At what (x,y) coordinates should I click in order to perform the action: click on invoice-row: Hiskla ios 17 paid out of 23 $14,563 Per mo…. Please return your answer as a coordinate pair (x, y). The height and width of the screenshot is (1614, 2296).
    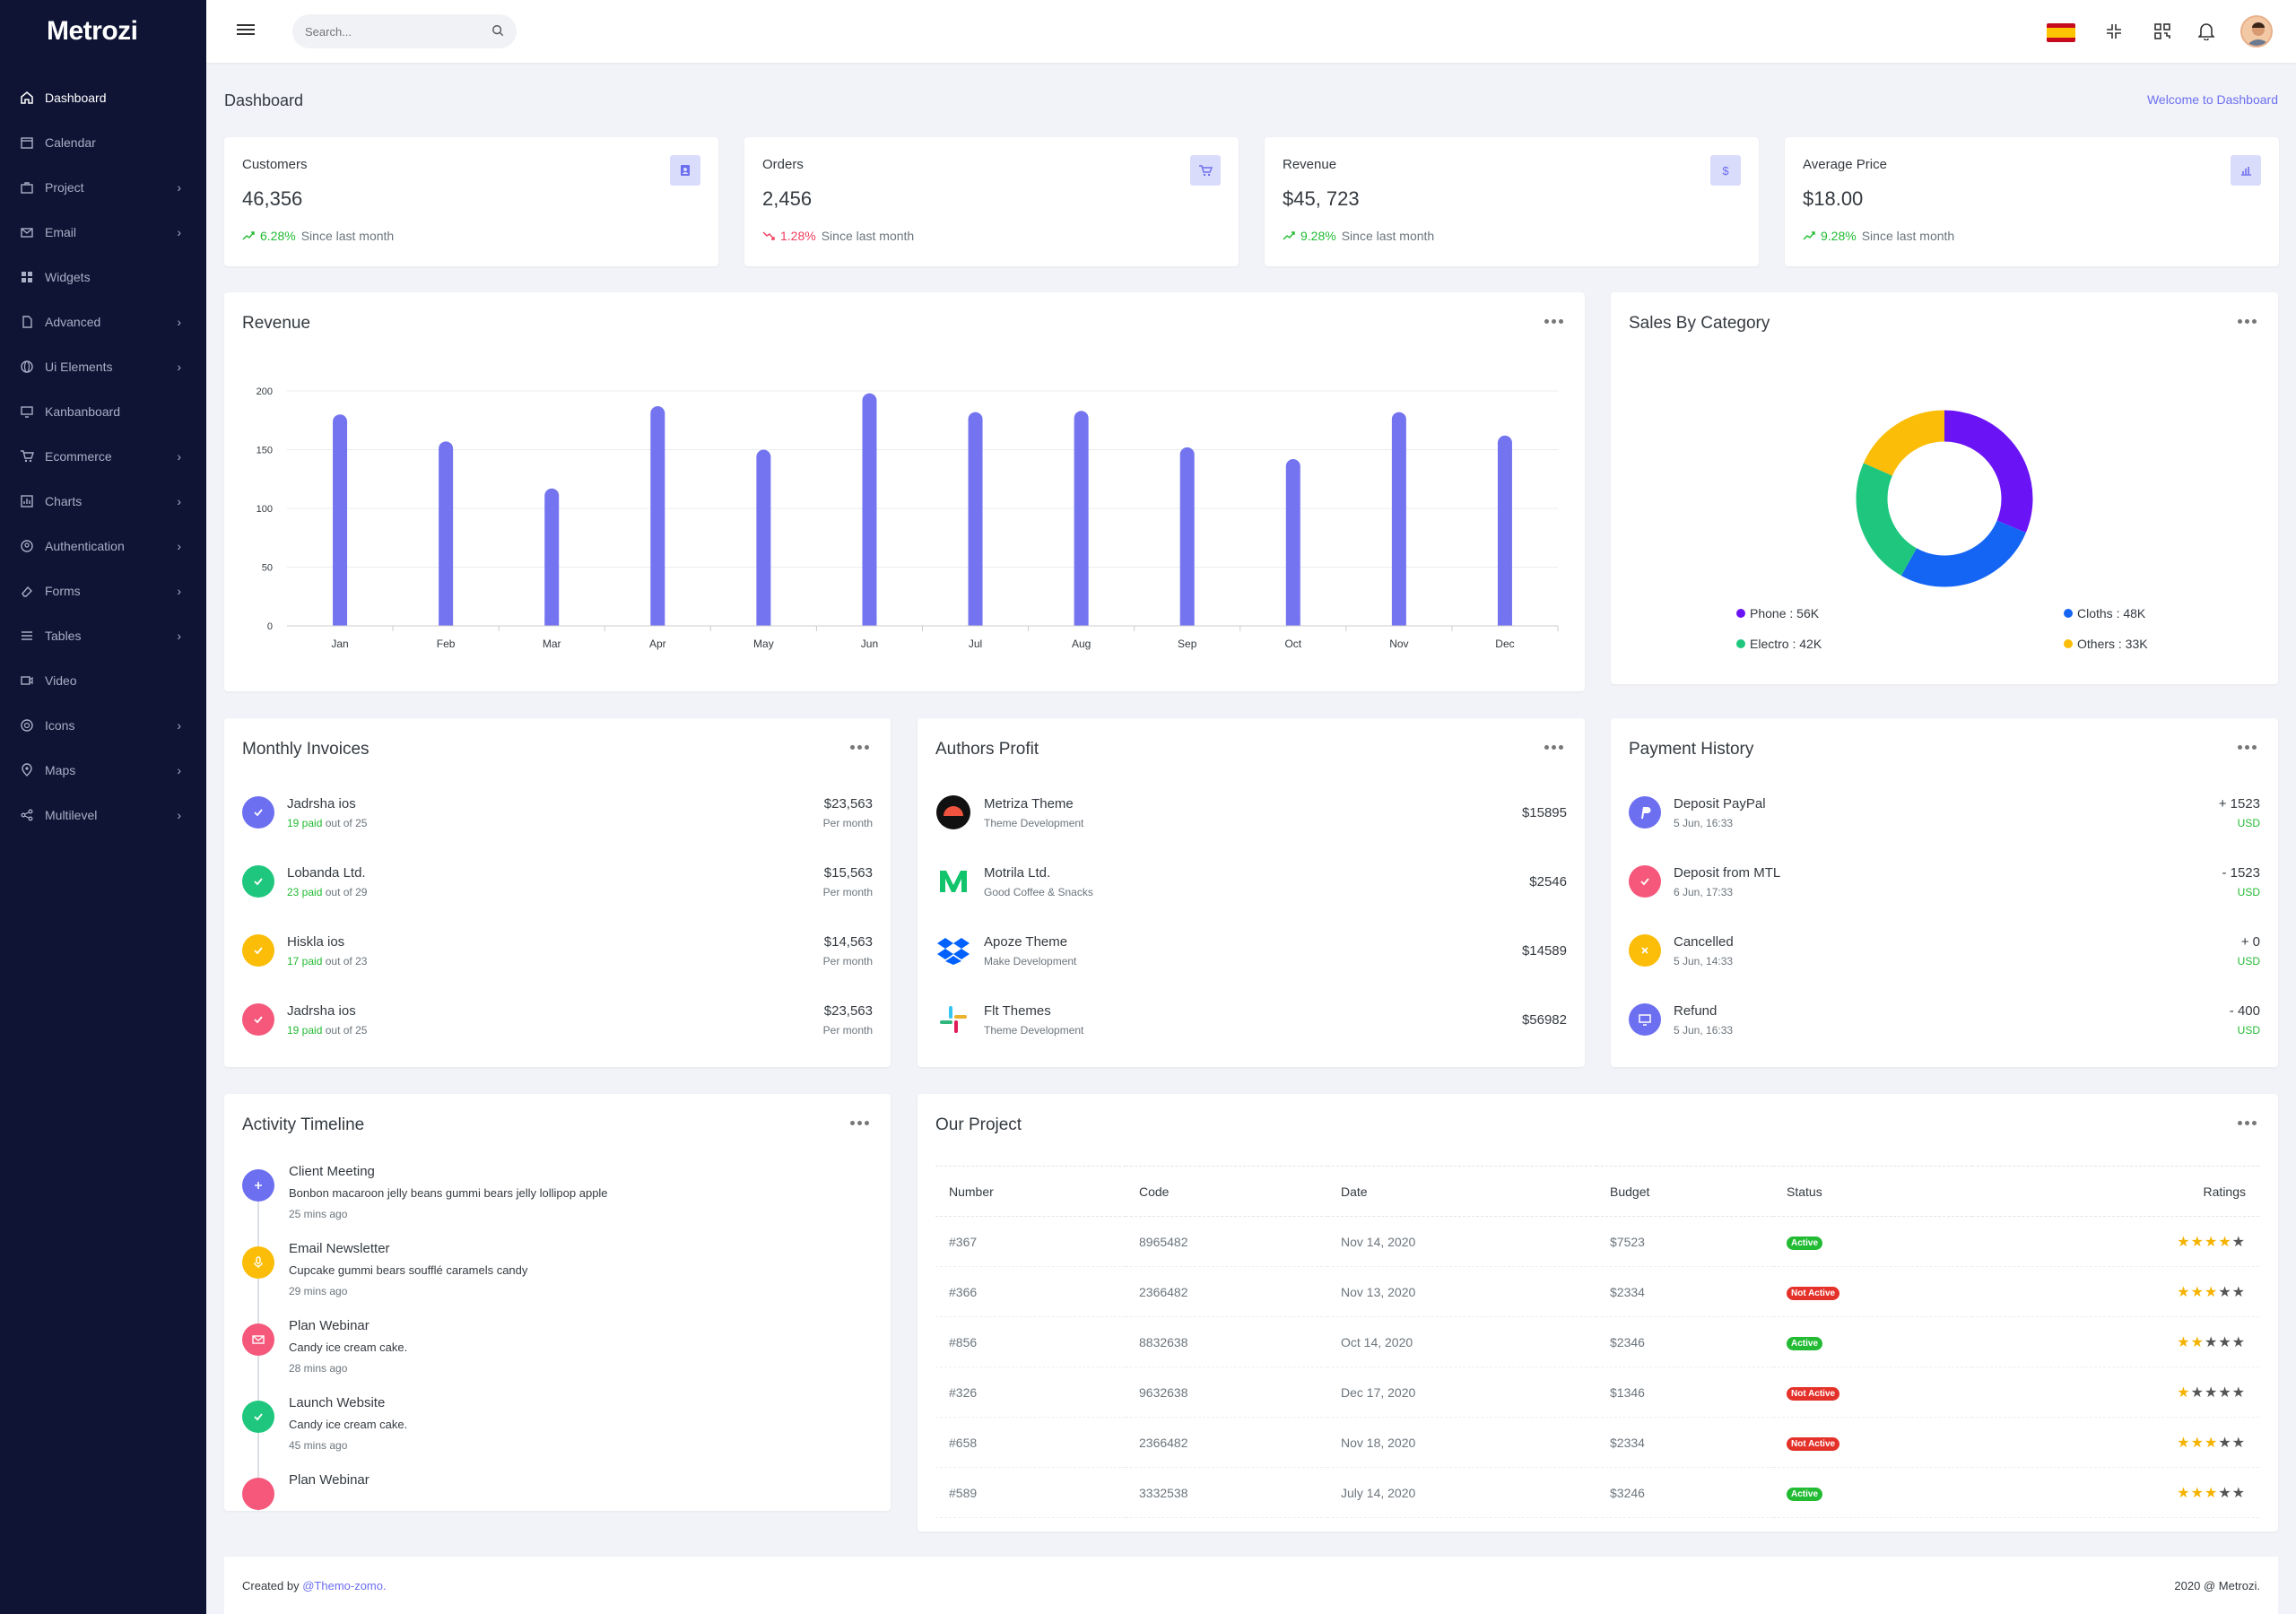
    Looking at the image, I should click on (557, 950).